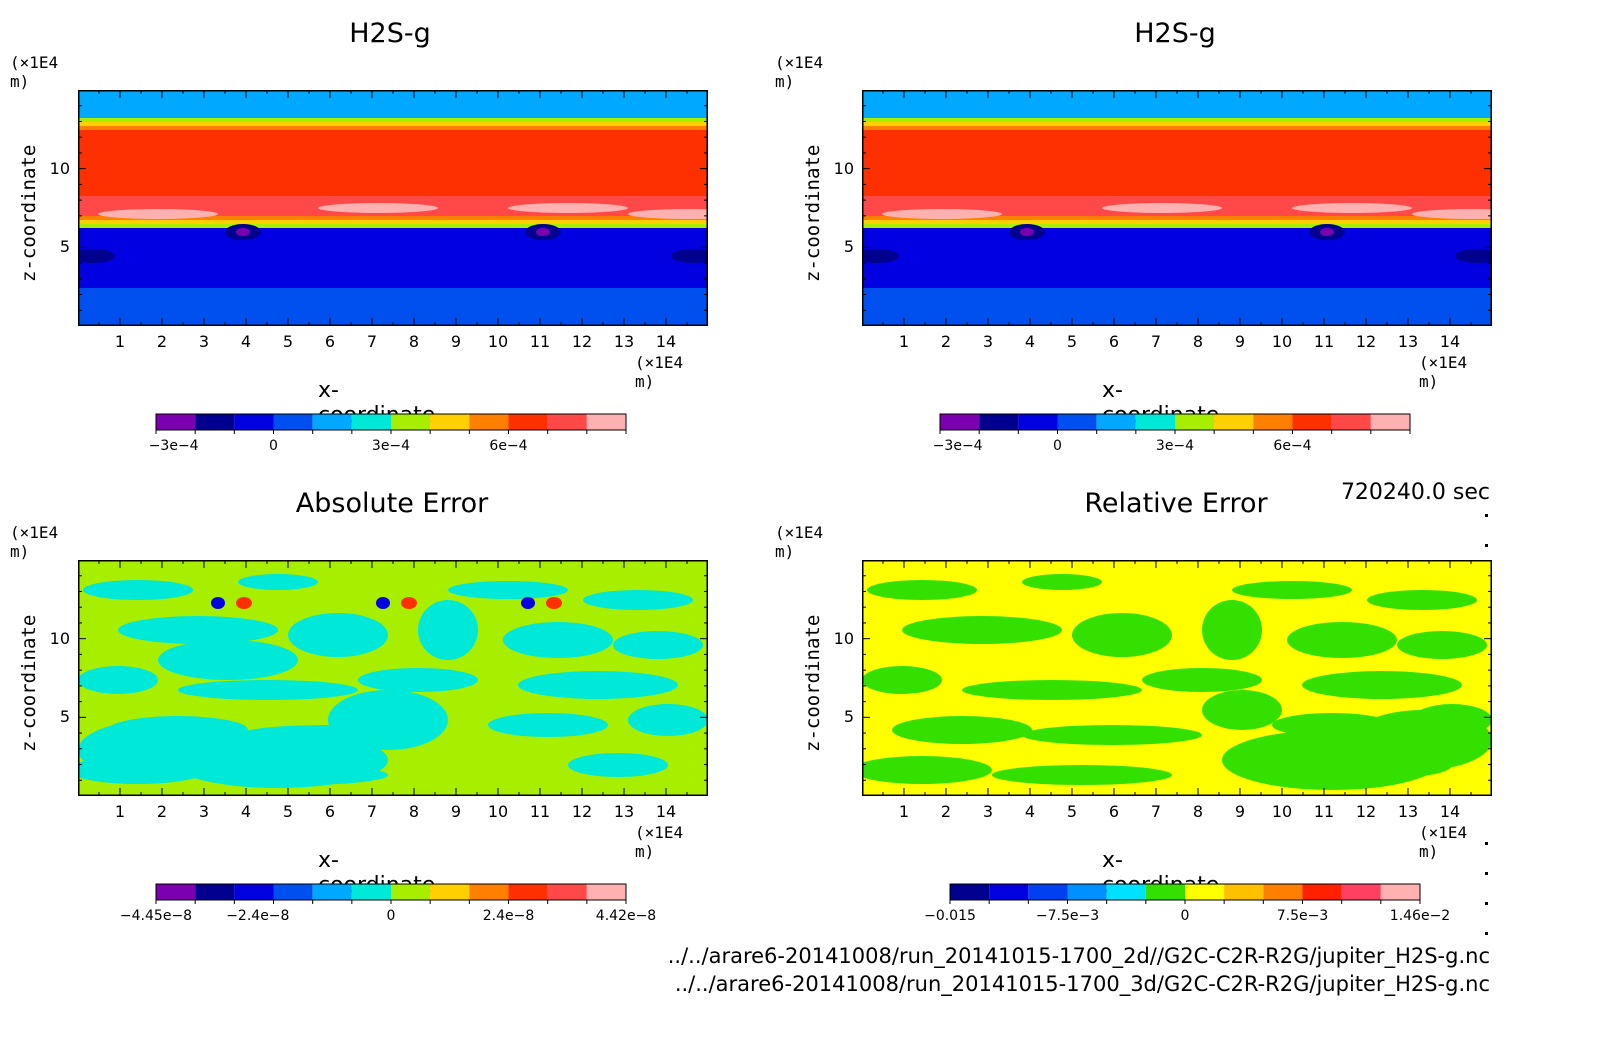 The width and height of the screenshot is (1604, 1054). I want to click on x-tick-label: 6, so click(330, 811).